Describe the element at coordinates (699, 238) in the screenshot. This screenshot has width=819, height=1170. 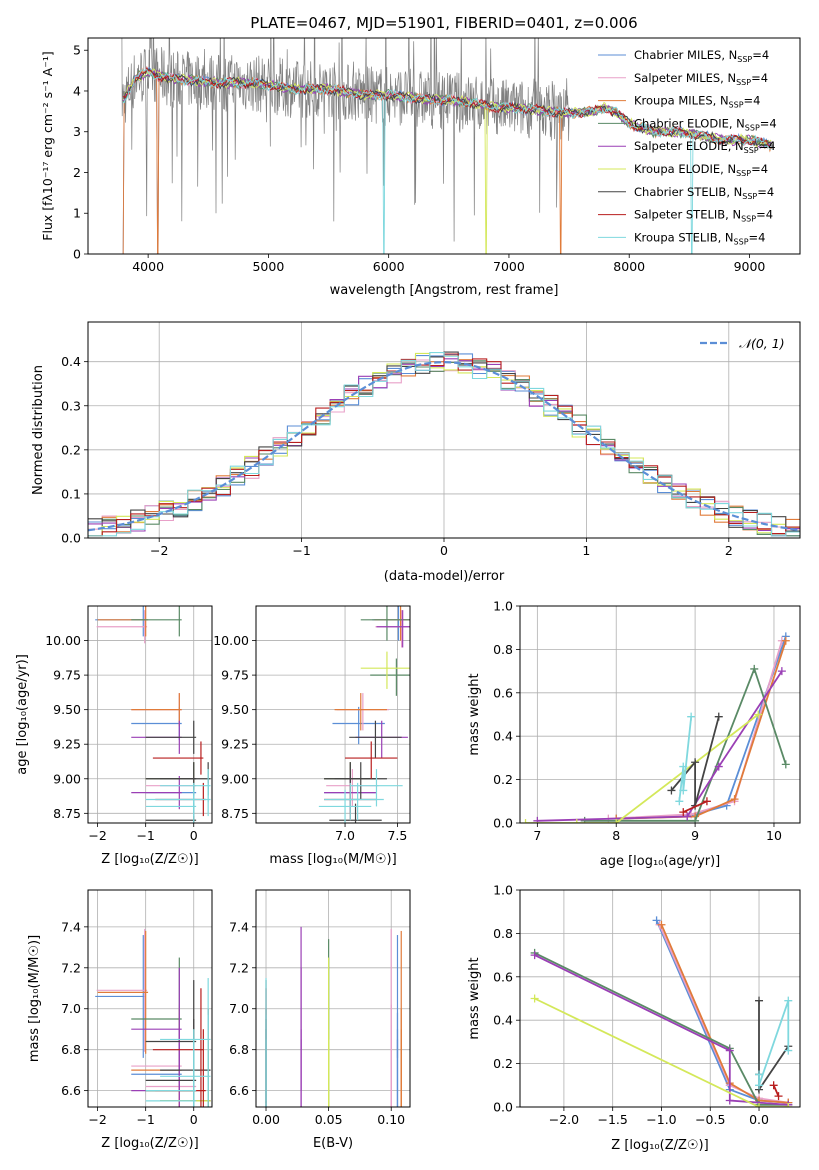
I see `legend-label: Kroupa STELIB, NSSP=4` at that location.